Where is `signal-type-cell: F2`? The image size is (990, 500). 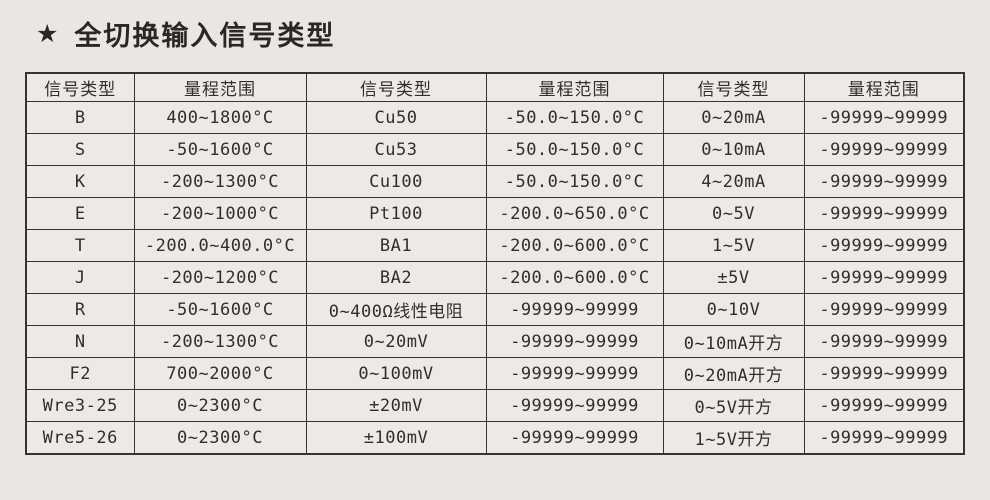
signal-type-cell: F2 is located at coordinates (80, 373).